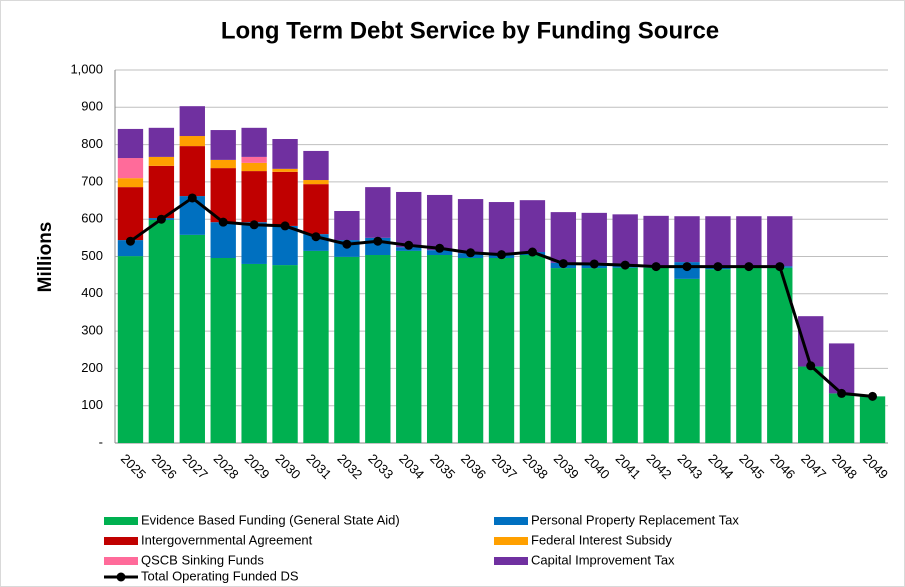 The width and height of the screenshot is (905, 587). What do you see at coordinates (121, 577) in the screenshot?
I see `legend-marker` at bounding box center [121, 577].